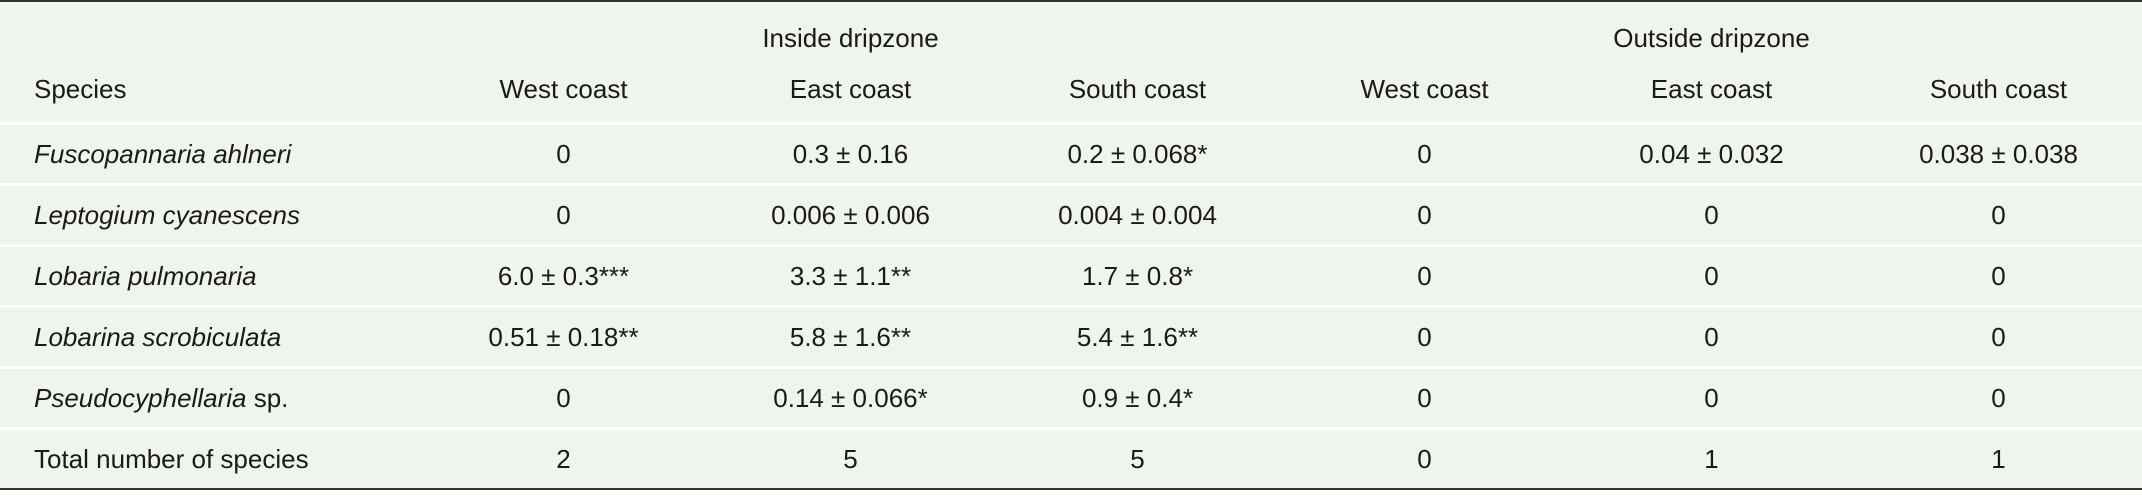  Describe the element at coordinates (1711, 28) in the screenshot. I see `group-header: Outside dripzone` at that location.